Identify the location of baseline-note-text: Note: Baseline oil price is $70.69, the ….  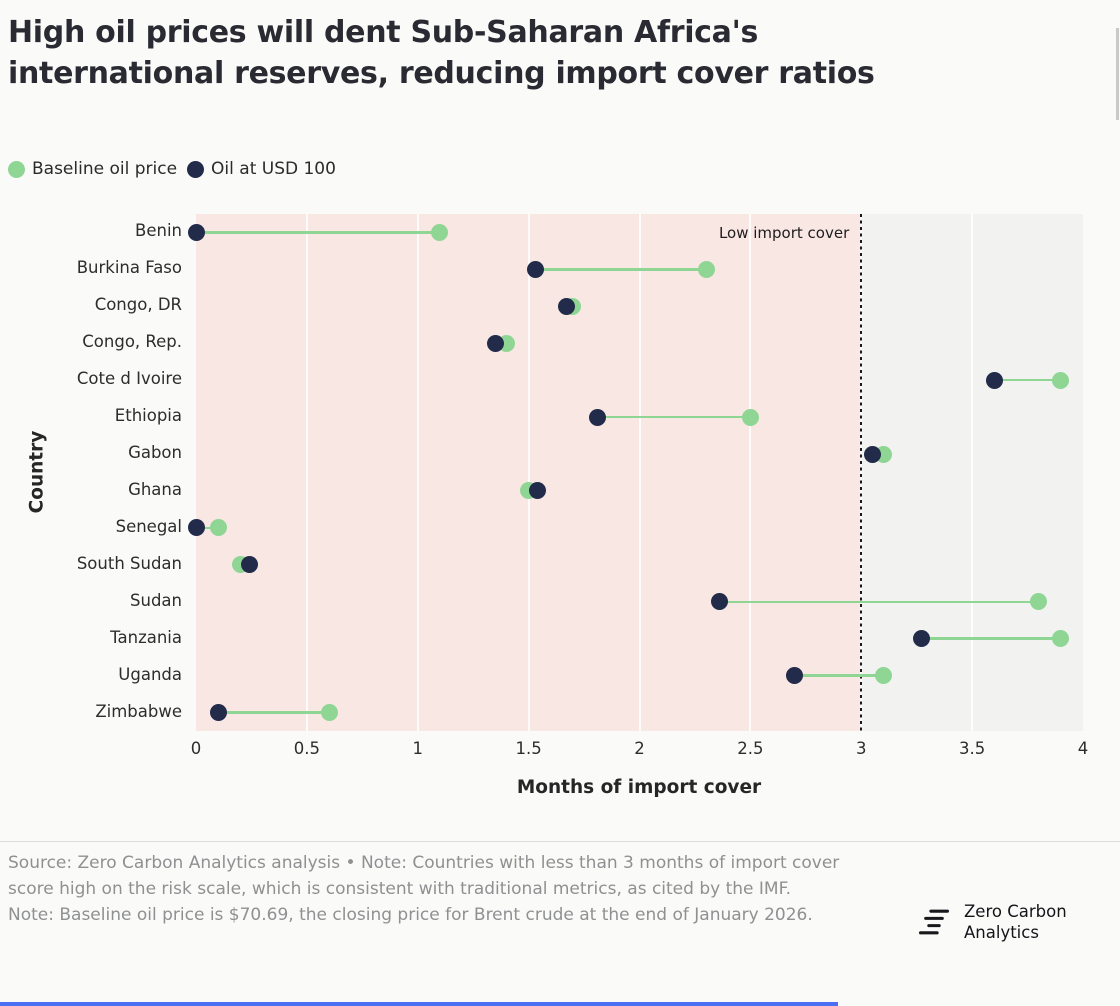
(410, 914).